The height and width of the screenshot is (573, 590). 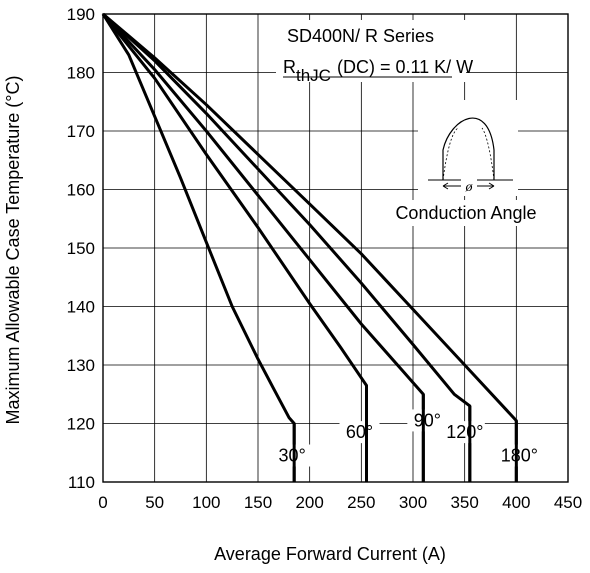 What do you see at coordinates (371, 51) in the screenshot?
I see `annotation-background` at bounding box center [371, 51].